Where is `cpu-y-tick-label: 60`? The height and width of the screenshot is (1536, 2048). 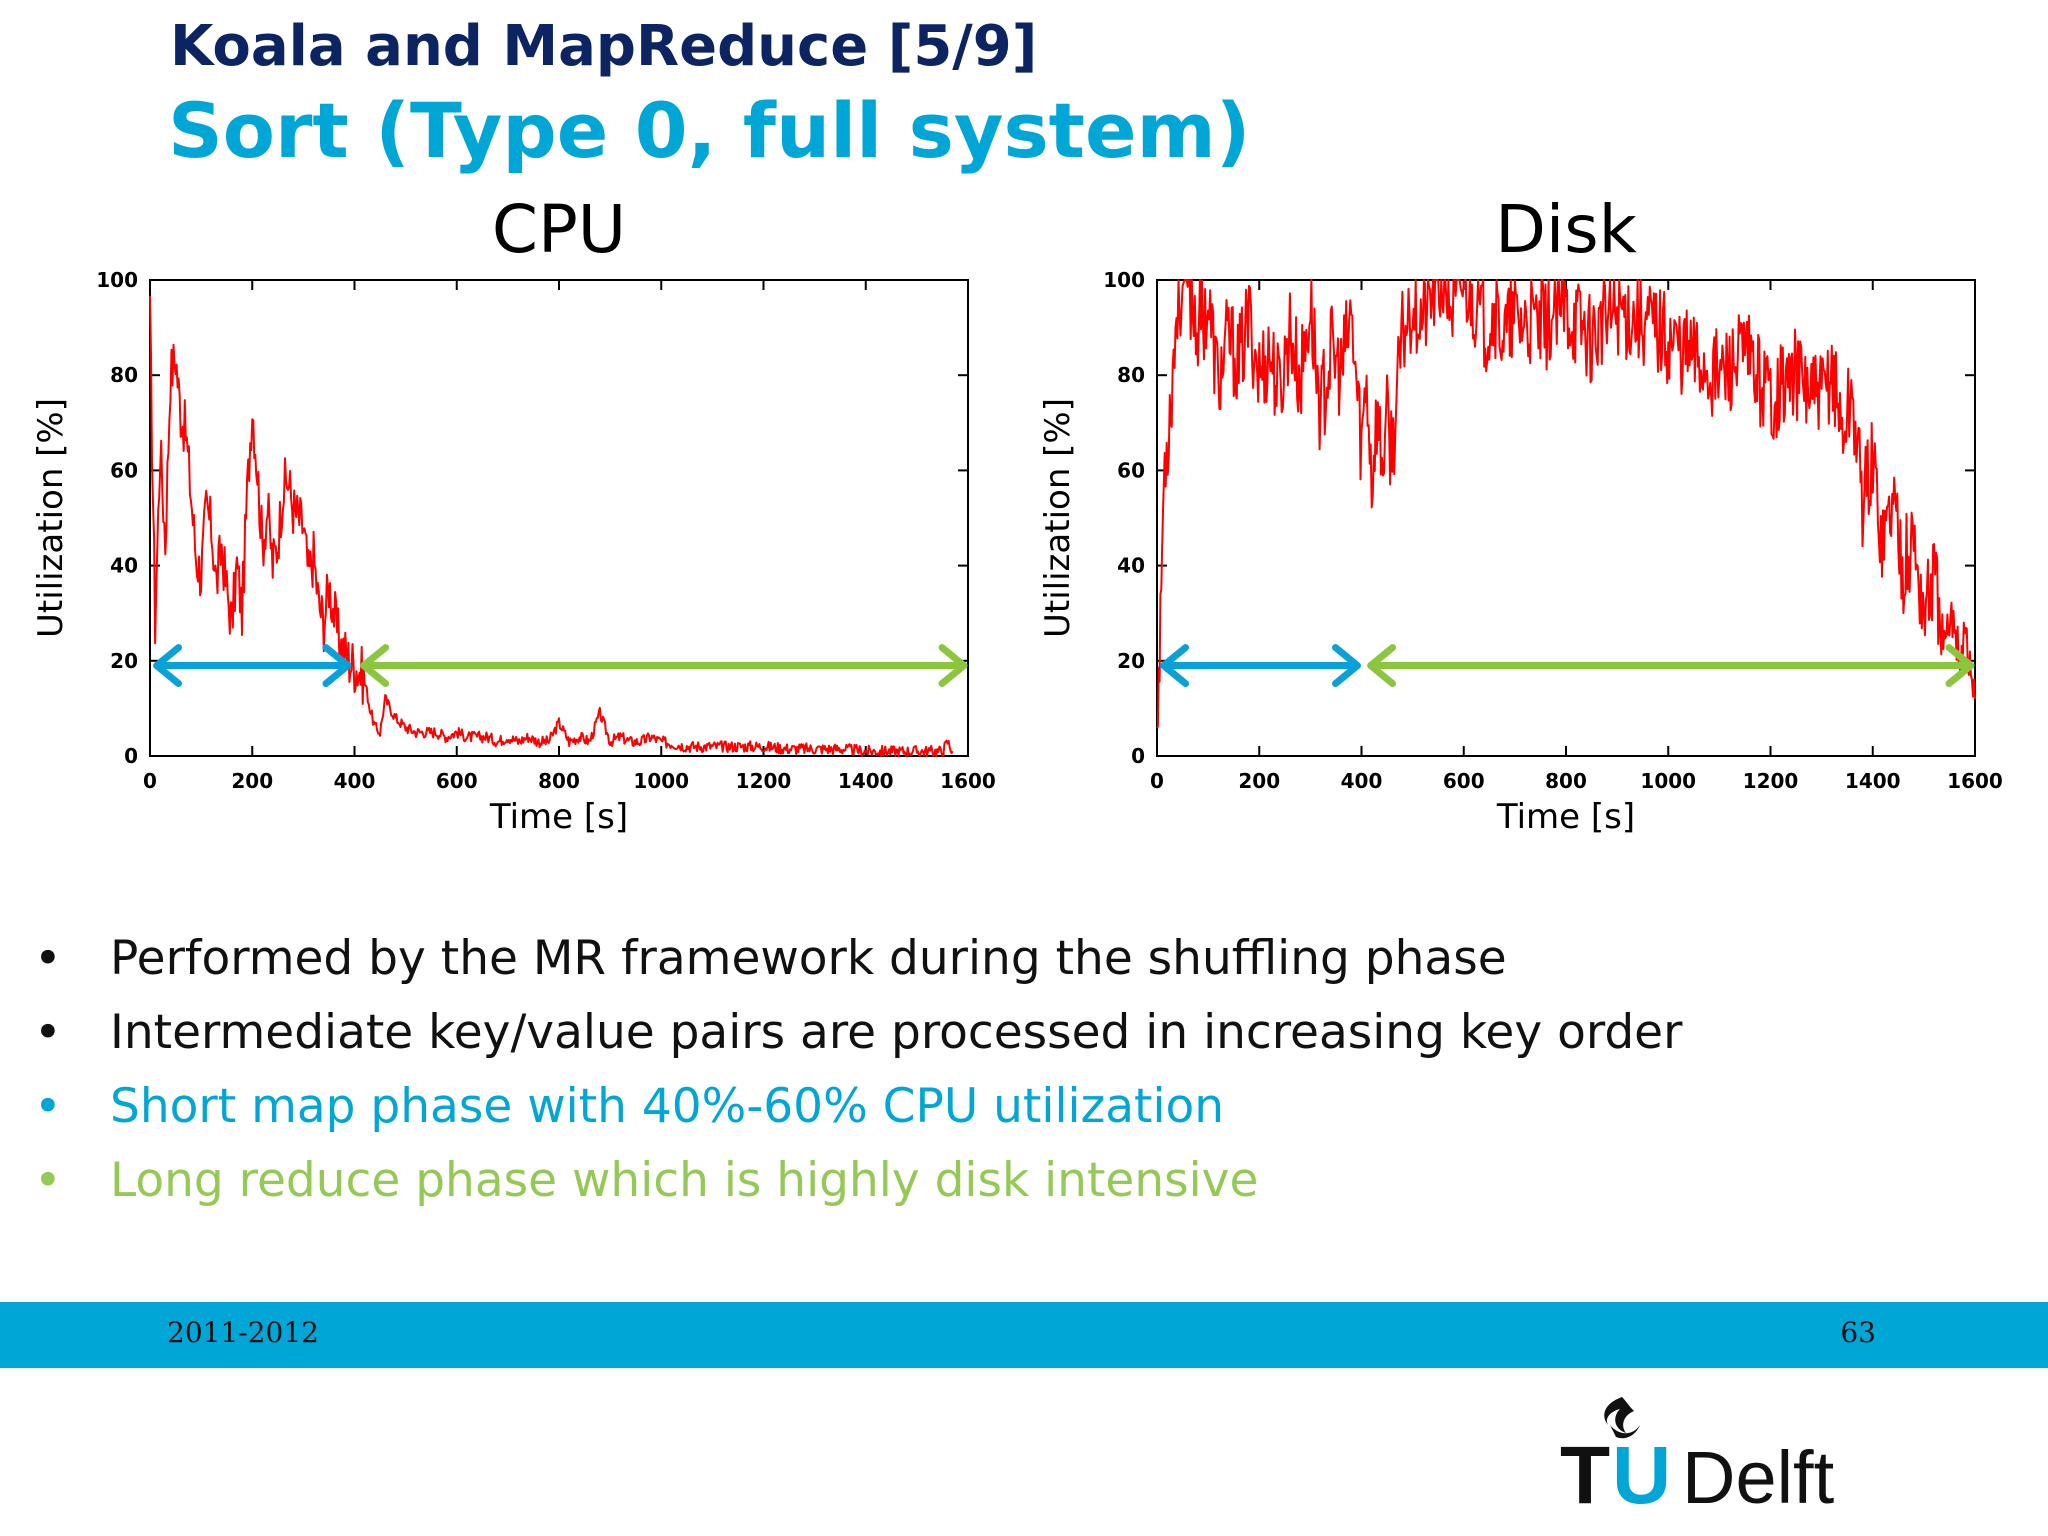
cpu-y-tick-label: 60 is located at coordinates (124, 470).